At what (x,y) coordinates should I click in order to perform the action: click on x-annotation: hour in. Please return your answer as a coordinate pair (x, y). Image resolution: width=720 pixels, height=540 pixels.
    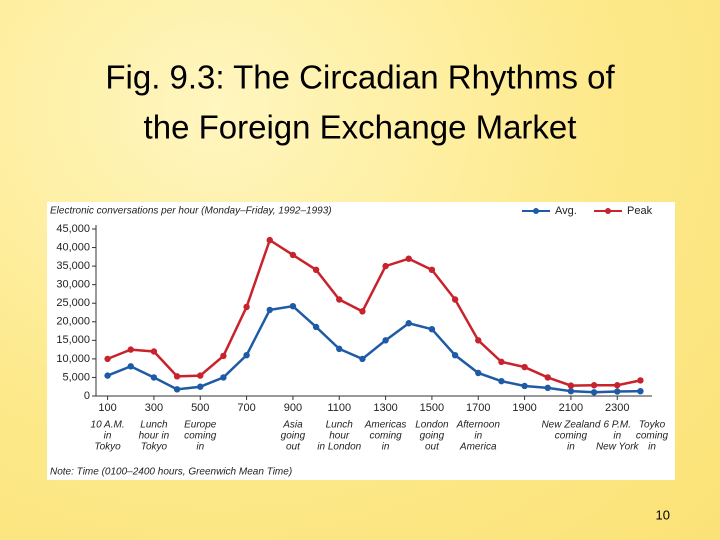
    Looking at the image, I should click on (154, 436).